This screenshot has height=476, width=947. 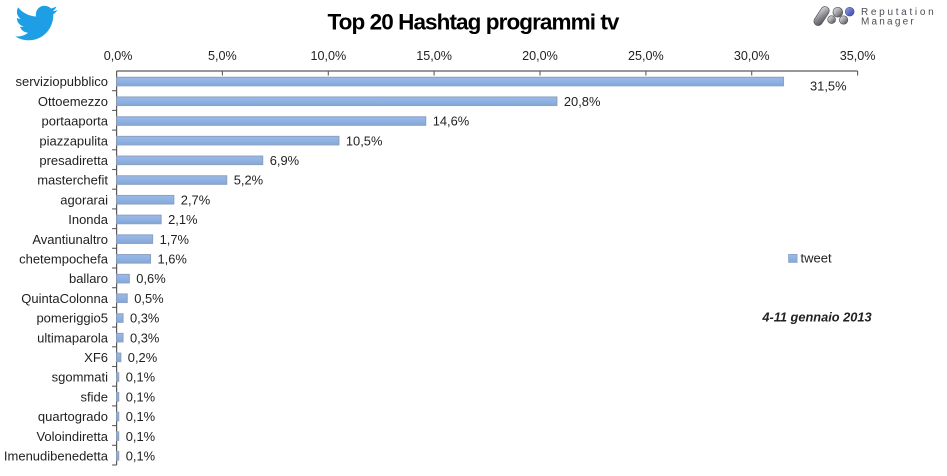 What do you see at coordinates (473, 22) in the screenshot?
I see `svg-text: Top 20 Hashtag programmi tv` at bounding box center [473, 22].